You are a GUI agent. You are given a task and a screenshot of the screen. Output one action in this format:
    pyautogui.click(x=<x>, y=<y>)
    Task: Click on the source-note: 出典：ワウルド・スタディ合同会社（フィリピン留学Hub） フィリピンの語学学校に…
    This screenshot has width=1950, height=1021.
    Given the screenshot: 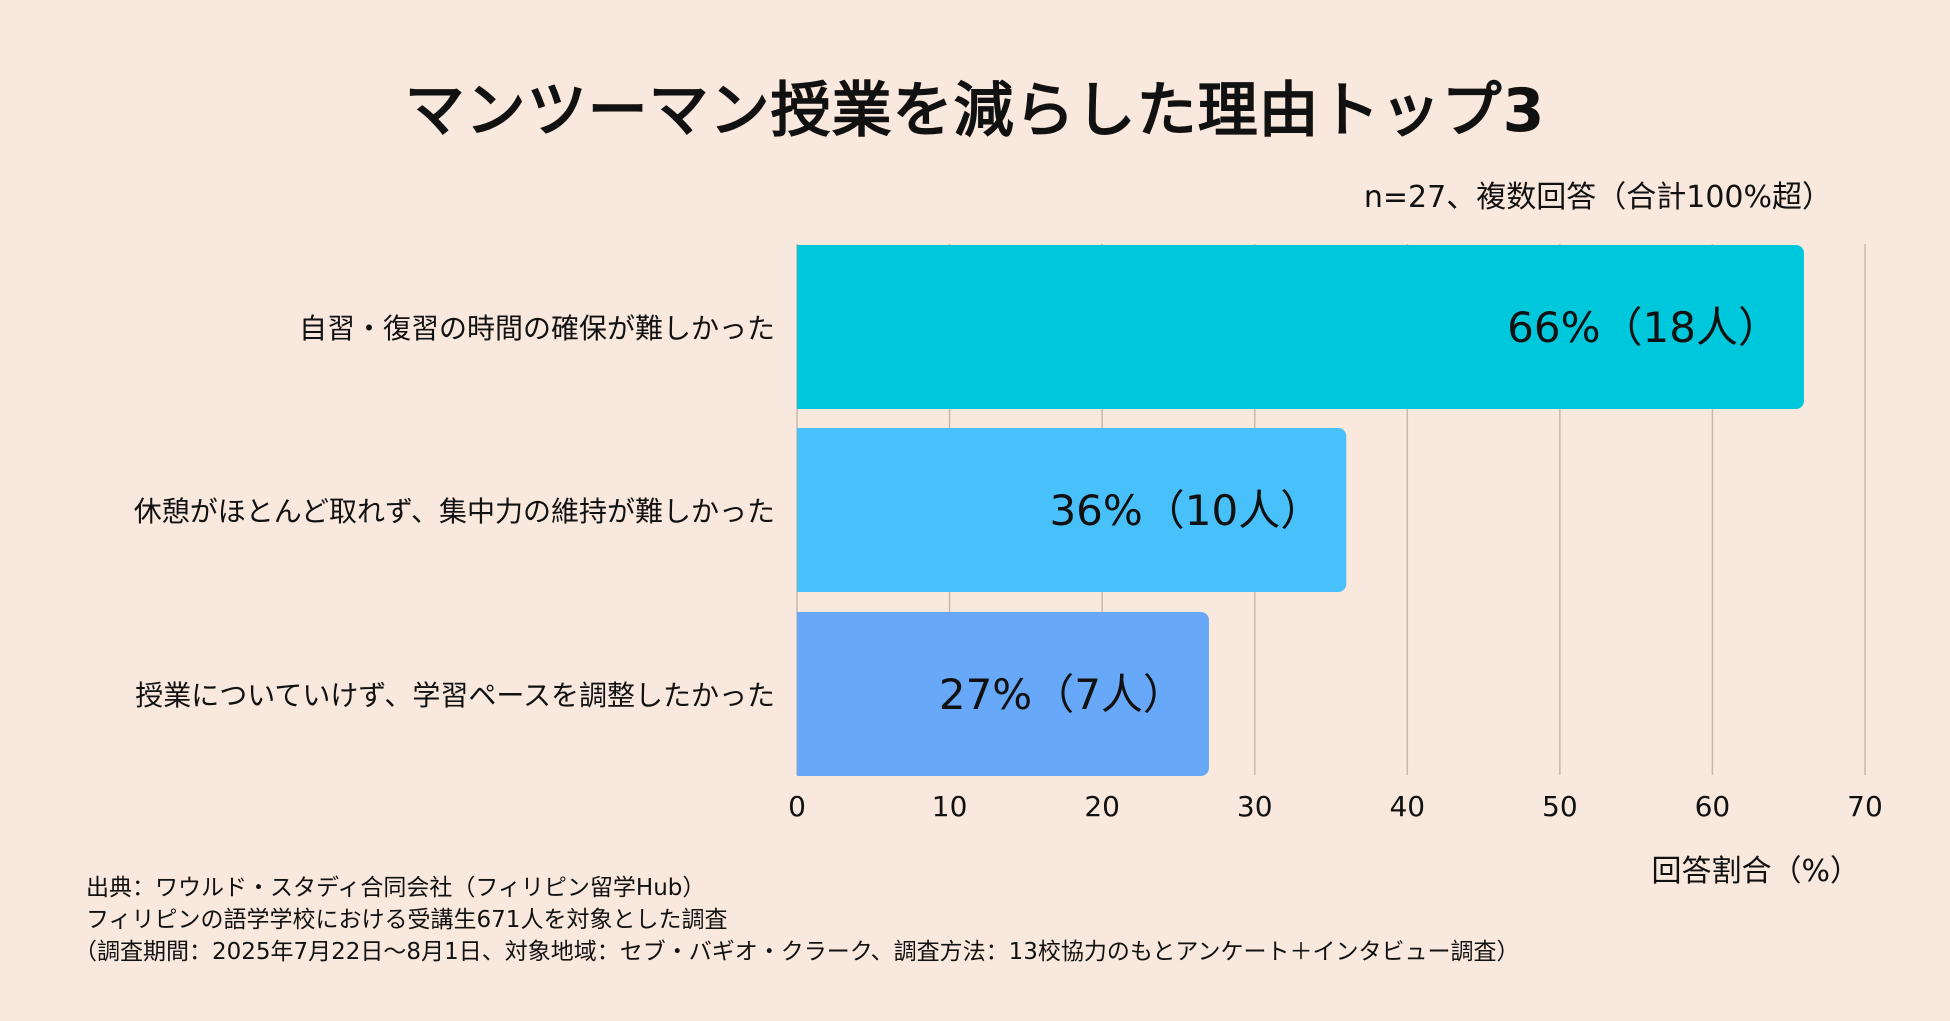 What is the action you would take?
    pyautogui.click(x=797, y=920)
    